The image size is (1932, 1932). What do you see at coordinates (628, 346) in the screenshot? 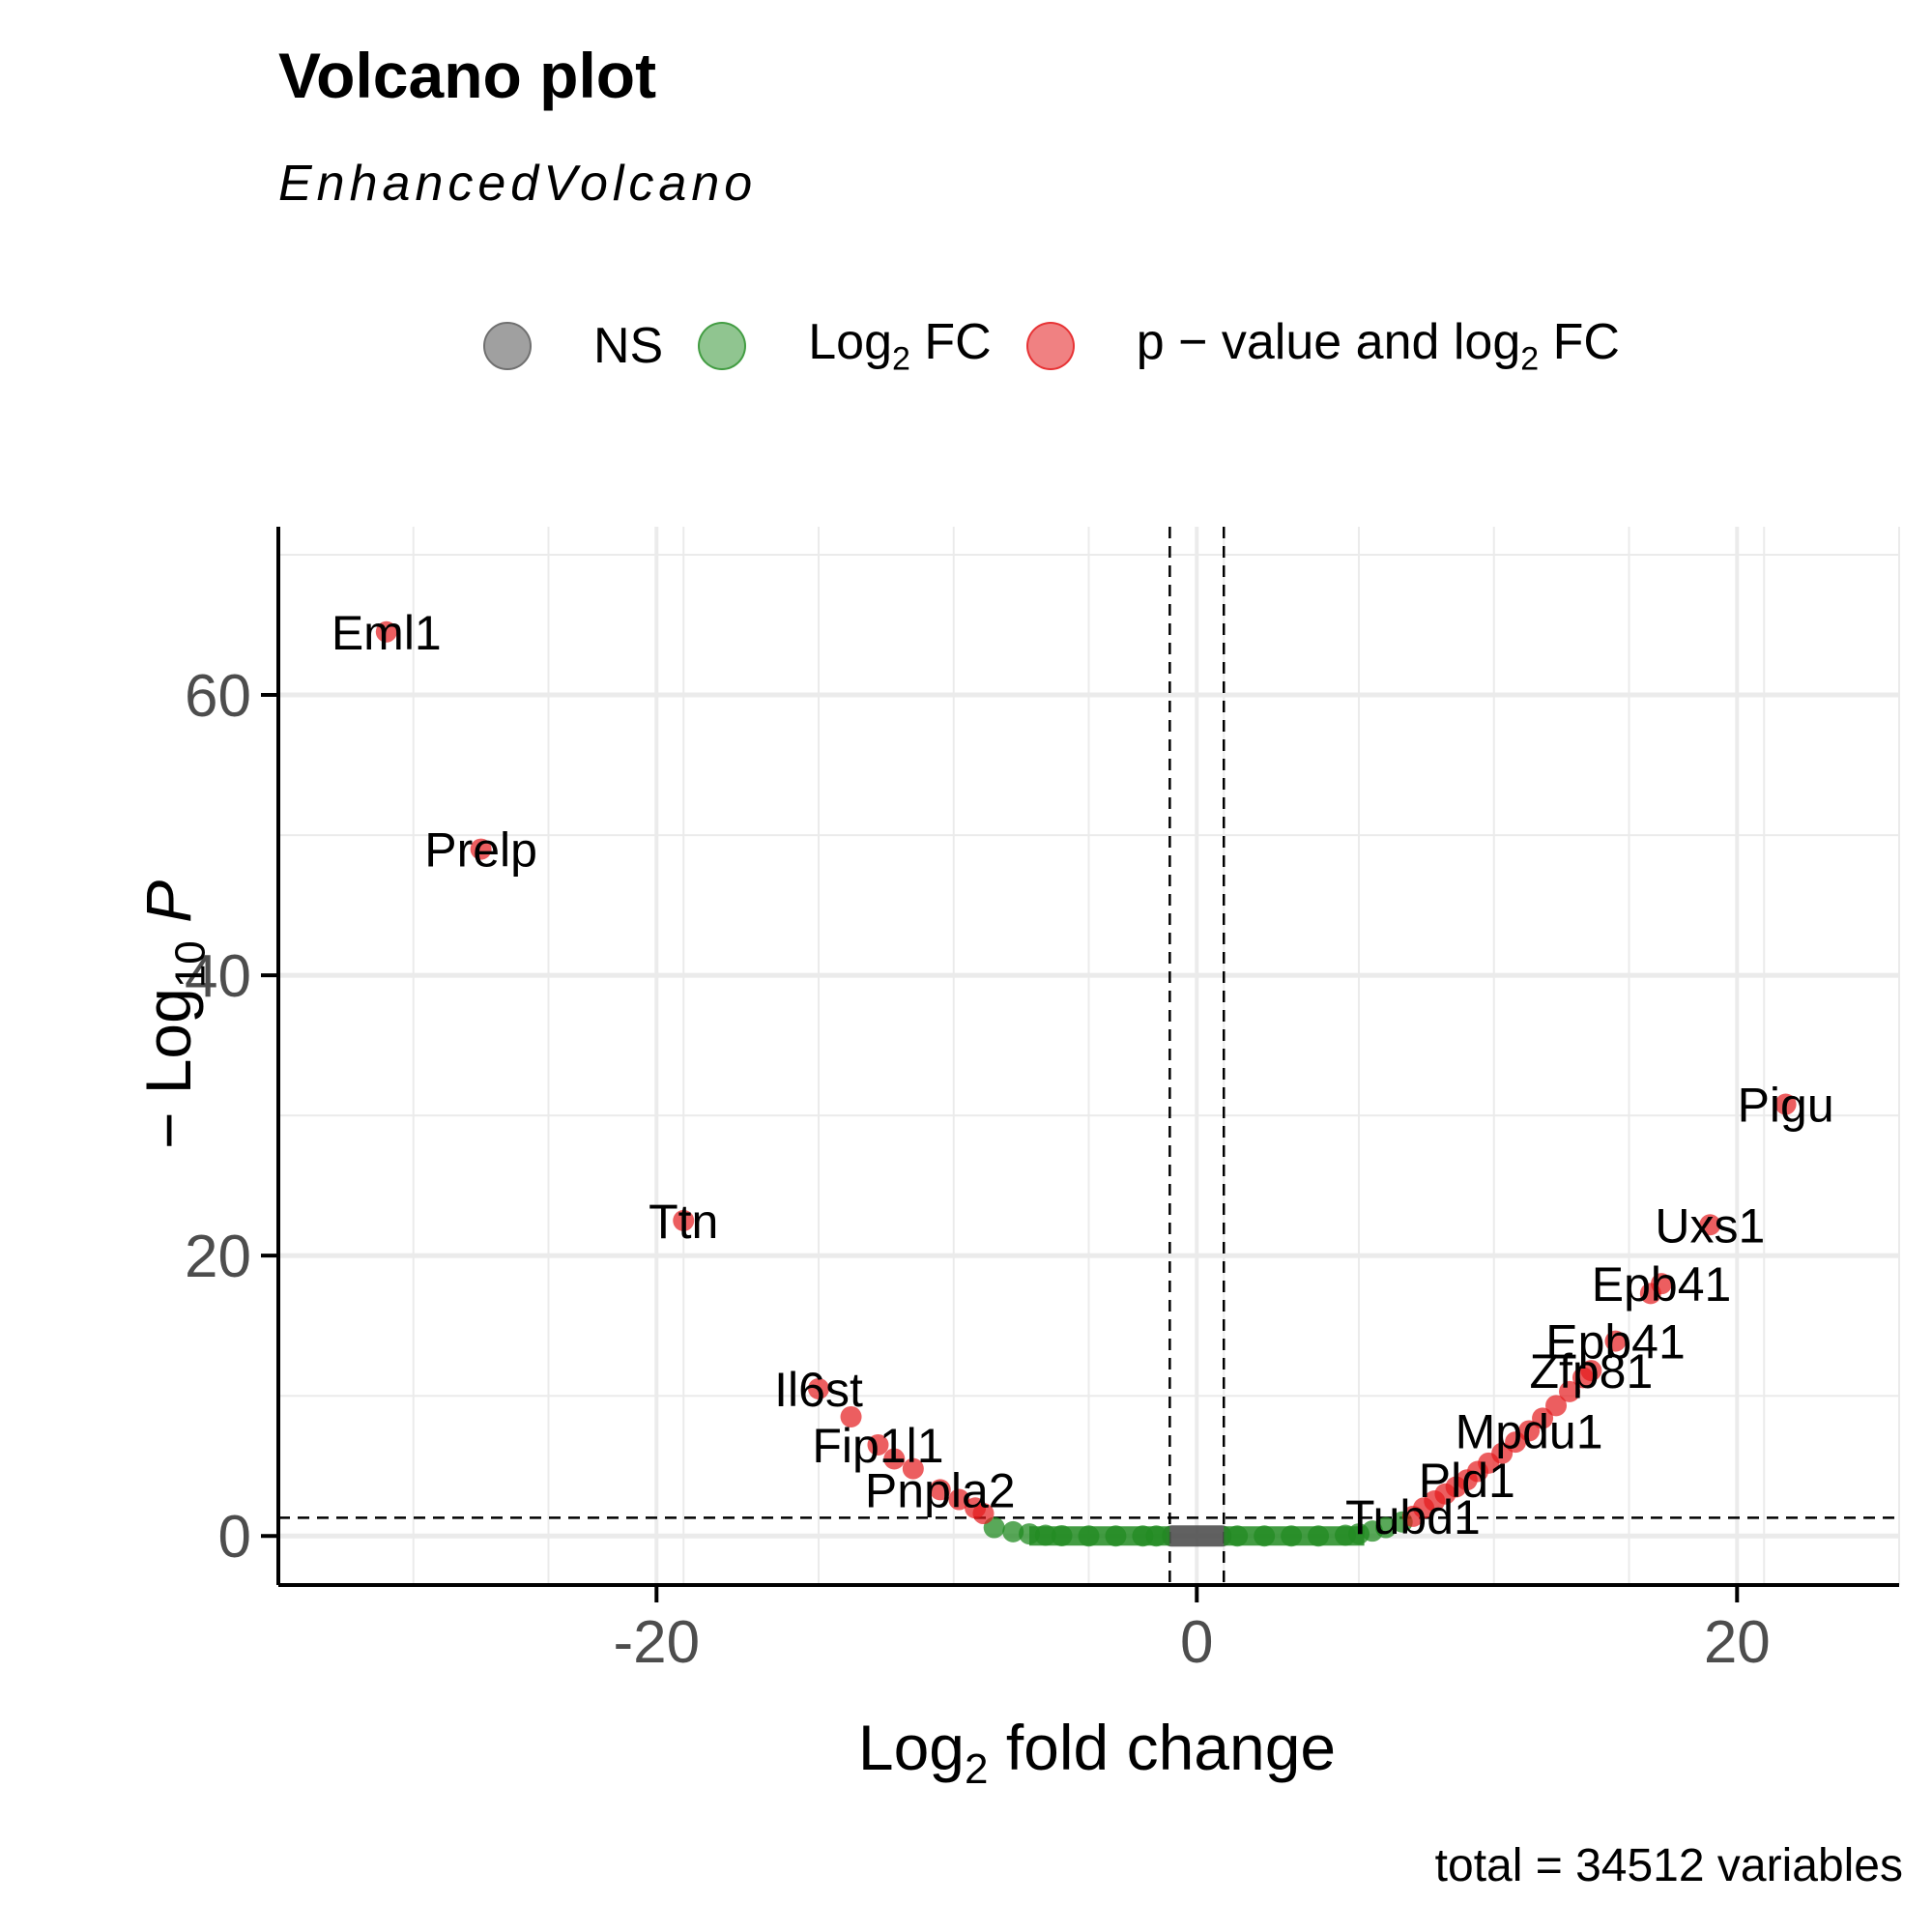
I see `legend-label-ns: NS` at bounding box center [628, 346].